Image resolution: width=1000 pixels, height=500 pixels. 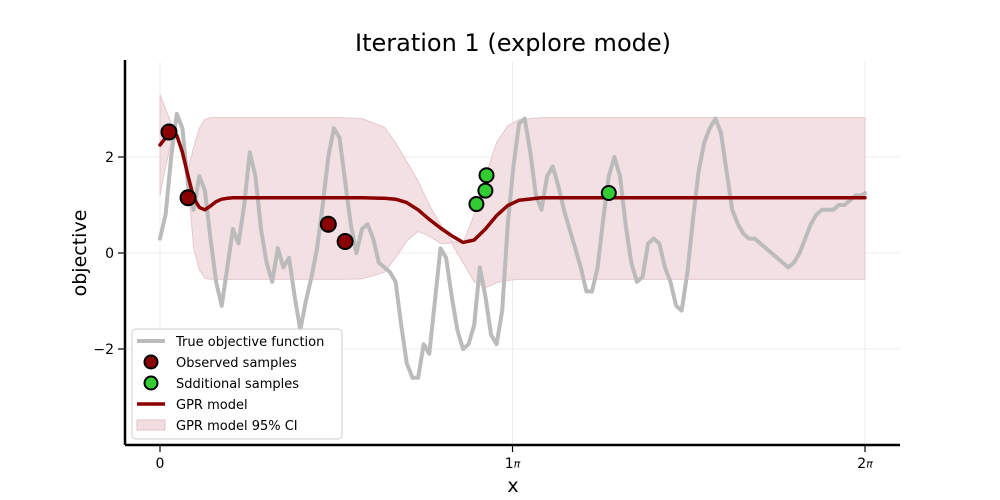 What do you see at coordinates (236, 363) in the screenshot?
I see `legend-label: Observed samples` at bounding box center [236, 363].